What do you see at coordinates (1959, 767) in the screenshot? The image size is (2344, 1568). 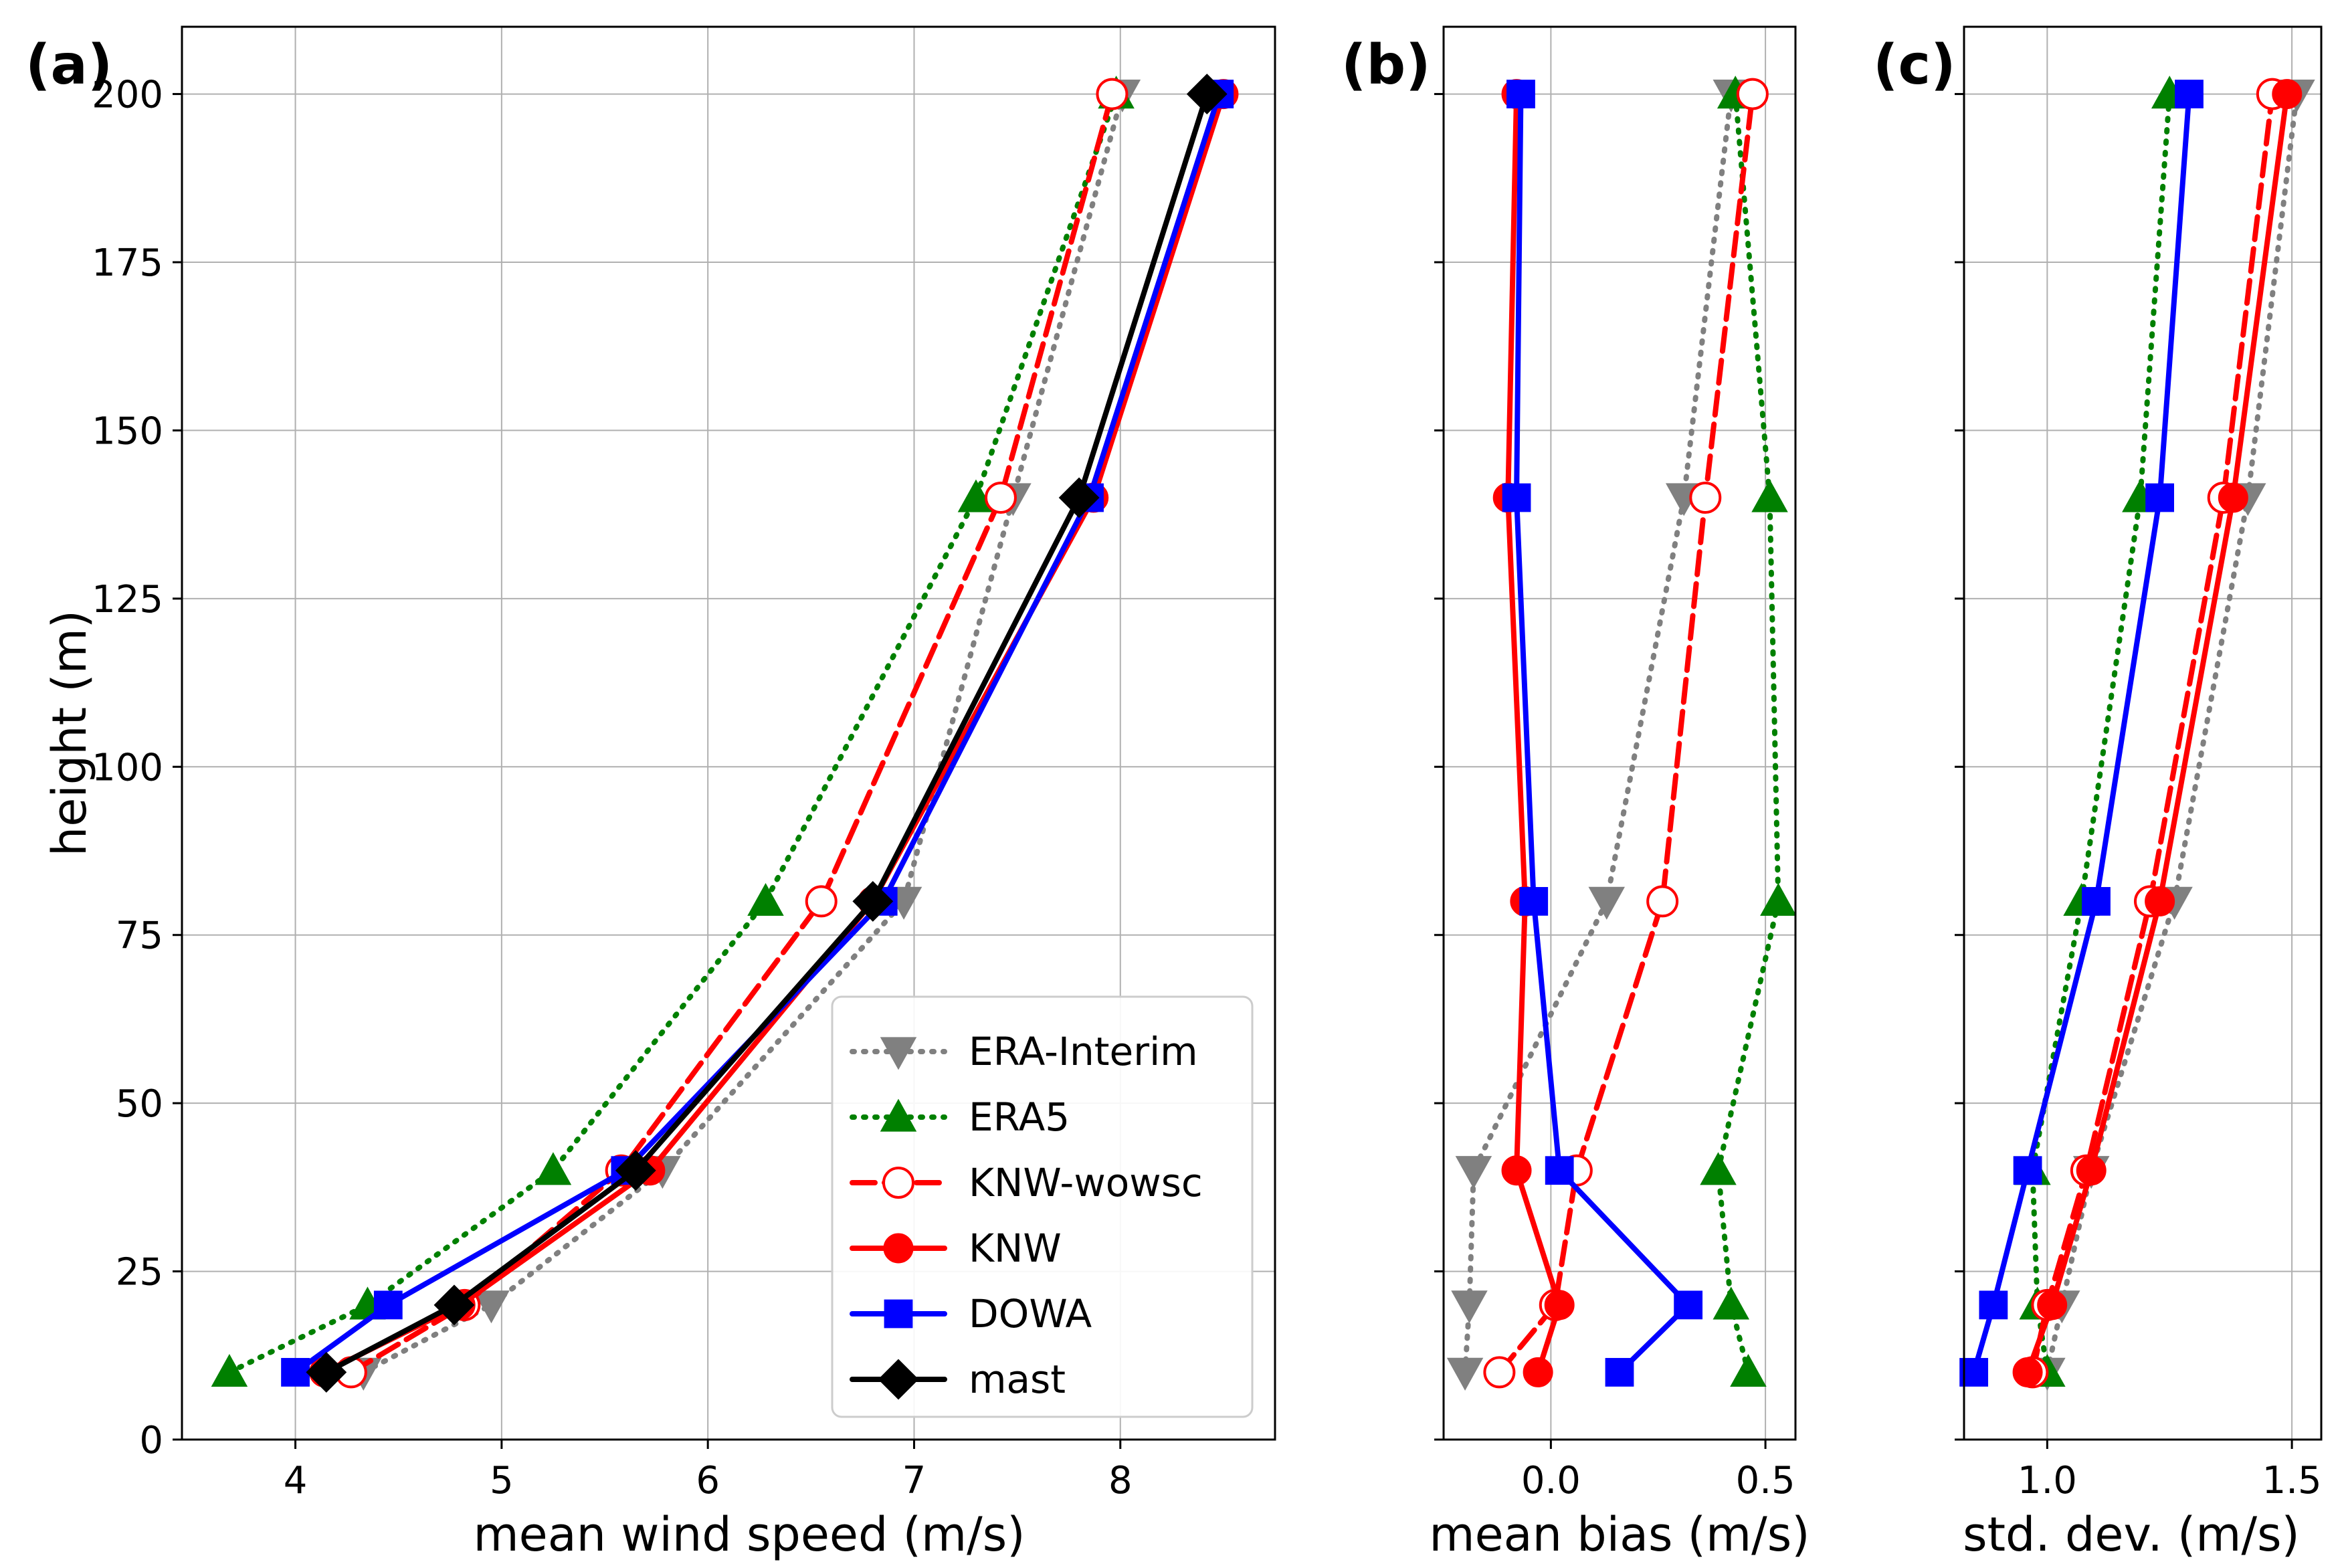 I see `panel-c-yticks` at bounding box center [1959, 767].